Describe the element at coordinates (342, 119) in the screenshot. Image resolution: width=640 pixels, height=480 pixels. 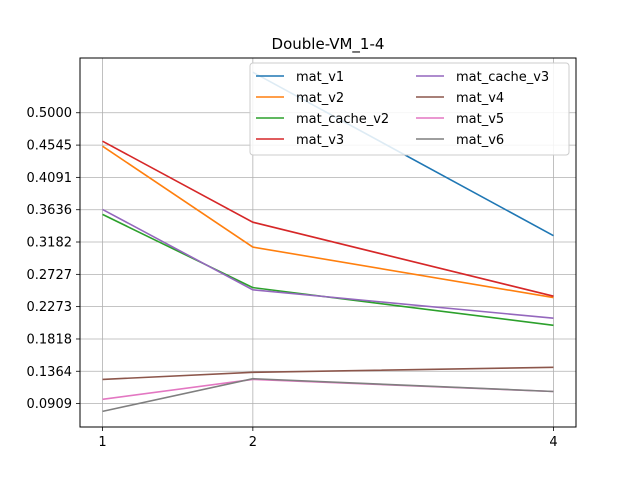
I see `legend-label: mat_cache_v2` at that location.